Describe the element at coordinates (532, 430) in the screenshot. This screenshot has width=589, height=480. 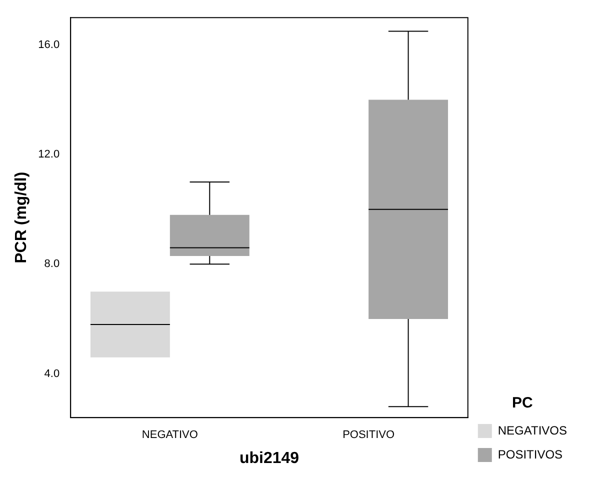
I see `legend-label: NEGATIVOS` at that location.